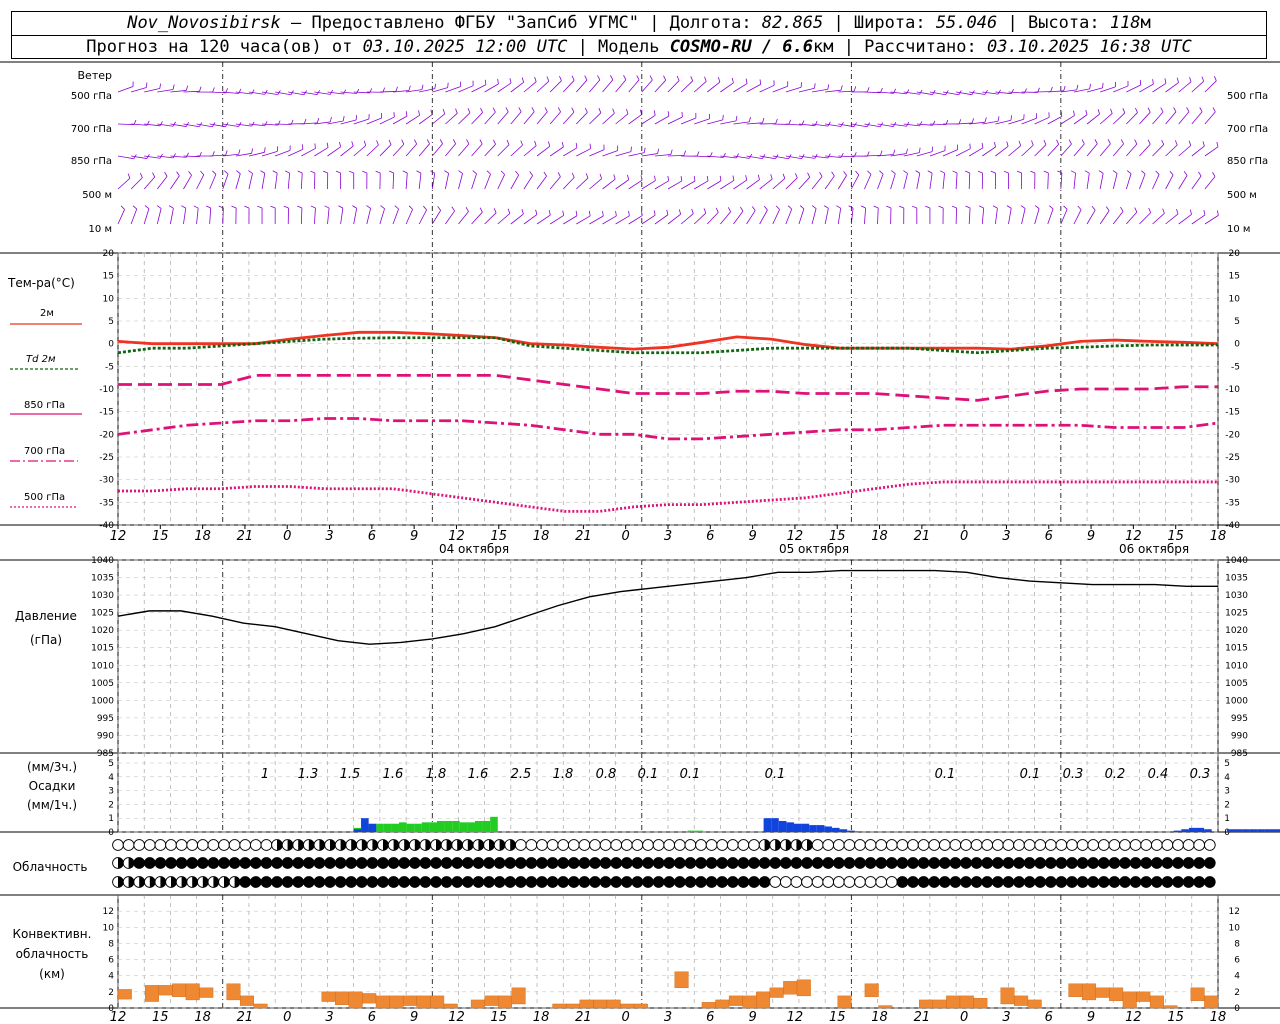  What do you see at coordinates (1006, 1017) in the screenshot?
I see `bottom-time-label: 3` at bounding box center [1006, 1017].